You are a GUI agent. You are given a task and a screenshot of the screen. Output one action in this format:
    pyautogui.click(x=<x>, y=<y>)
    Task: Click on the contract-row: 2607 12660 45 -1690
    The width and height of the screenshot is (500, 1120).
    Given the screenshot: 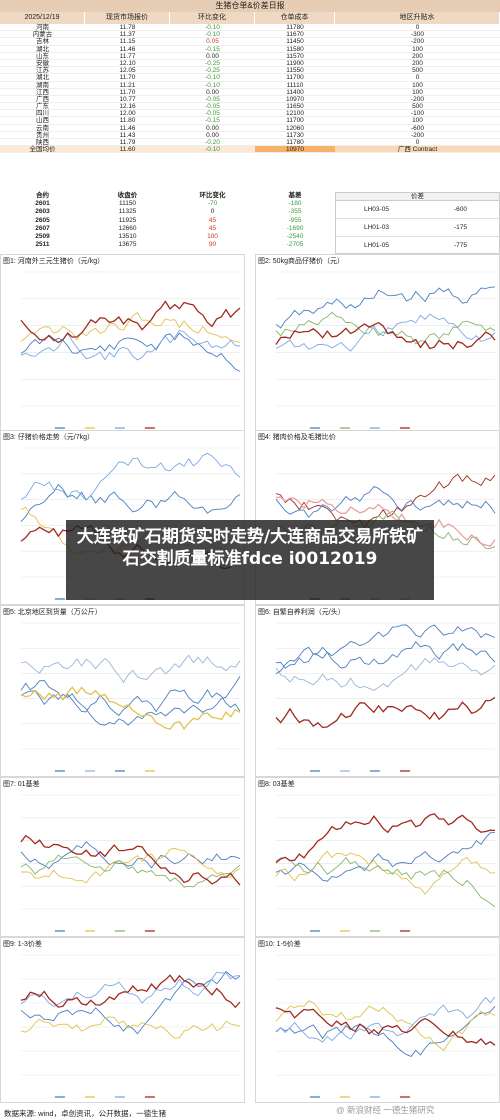 What is the action you would take?
    pyautogui.click(x=250, y=229)
    